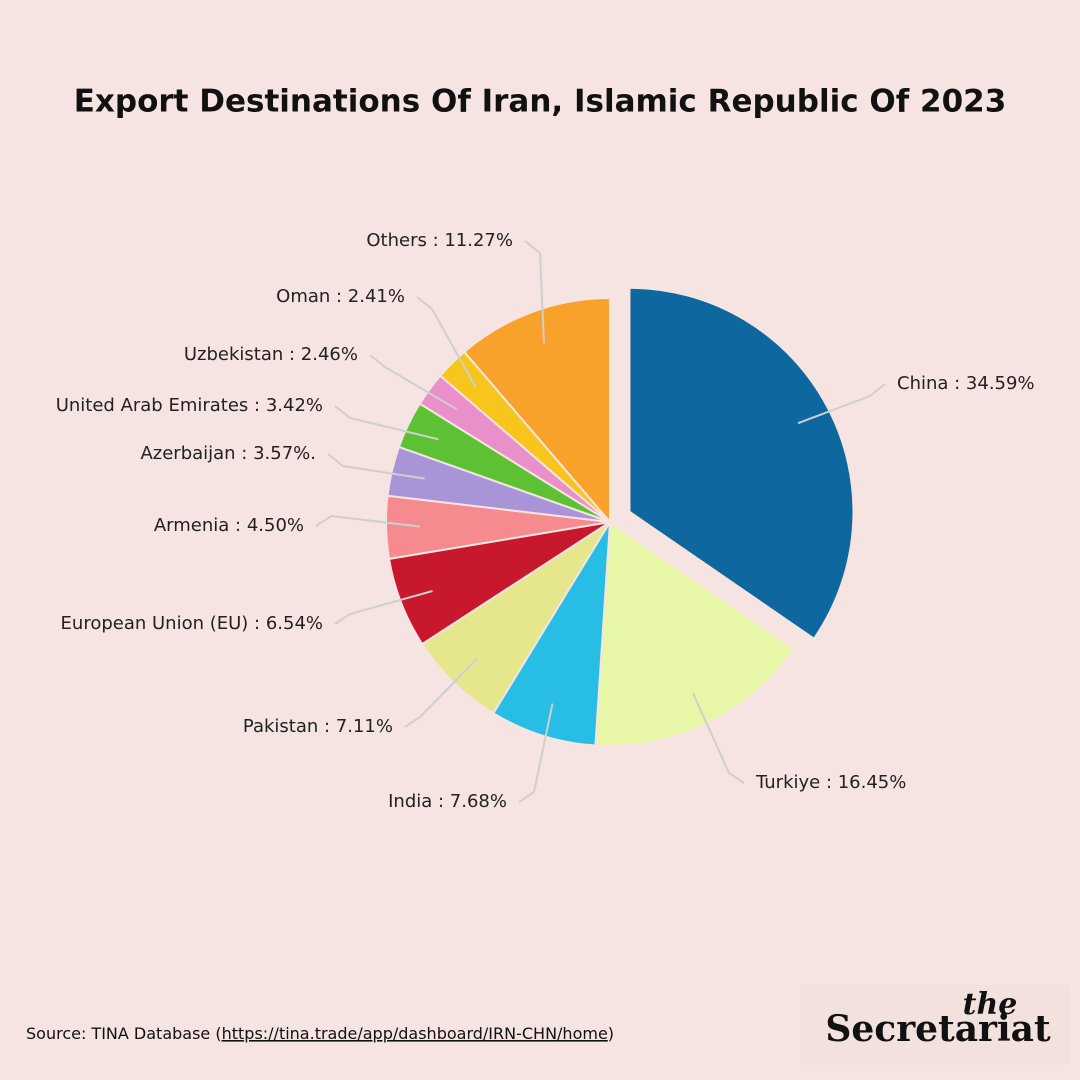 This screenshot has height=1080, width=1080. Describe the element at coordinates (228, 453) in the screenshot. I see `slice-label: Azerbaijan : 3.57%.` at that location.